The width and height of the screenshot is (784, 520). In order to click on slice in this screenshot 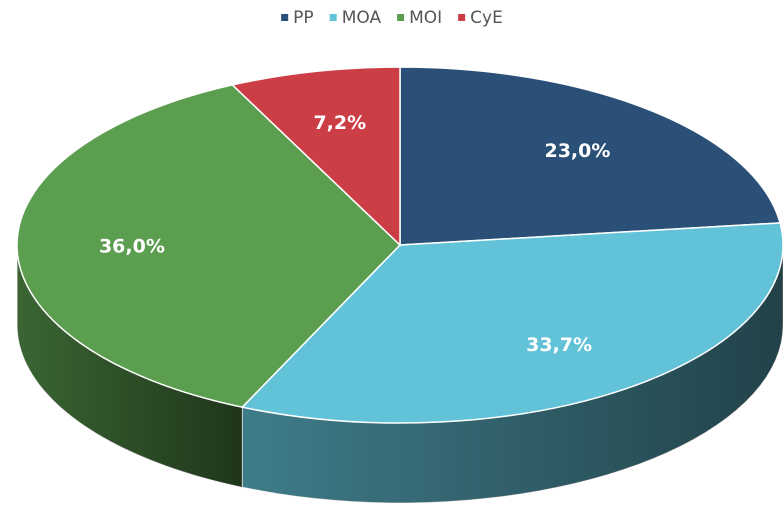, I will do `click(315, 156)`.